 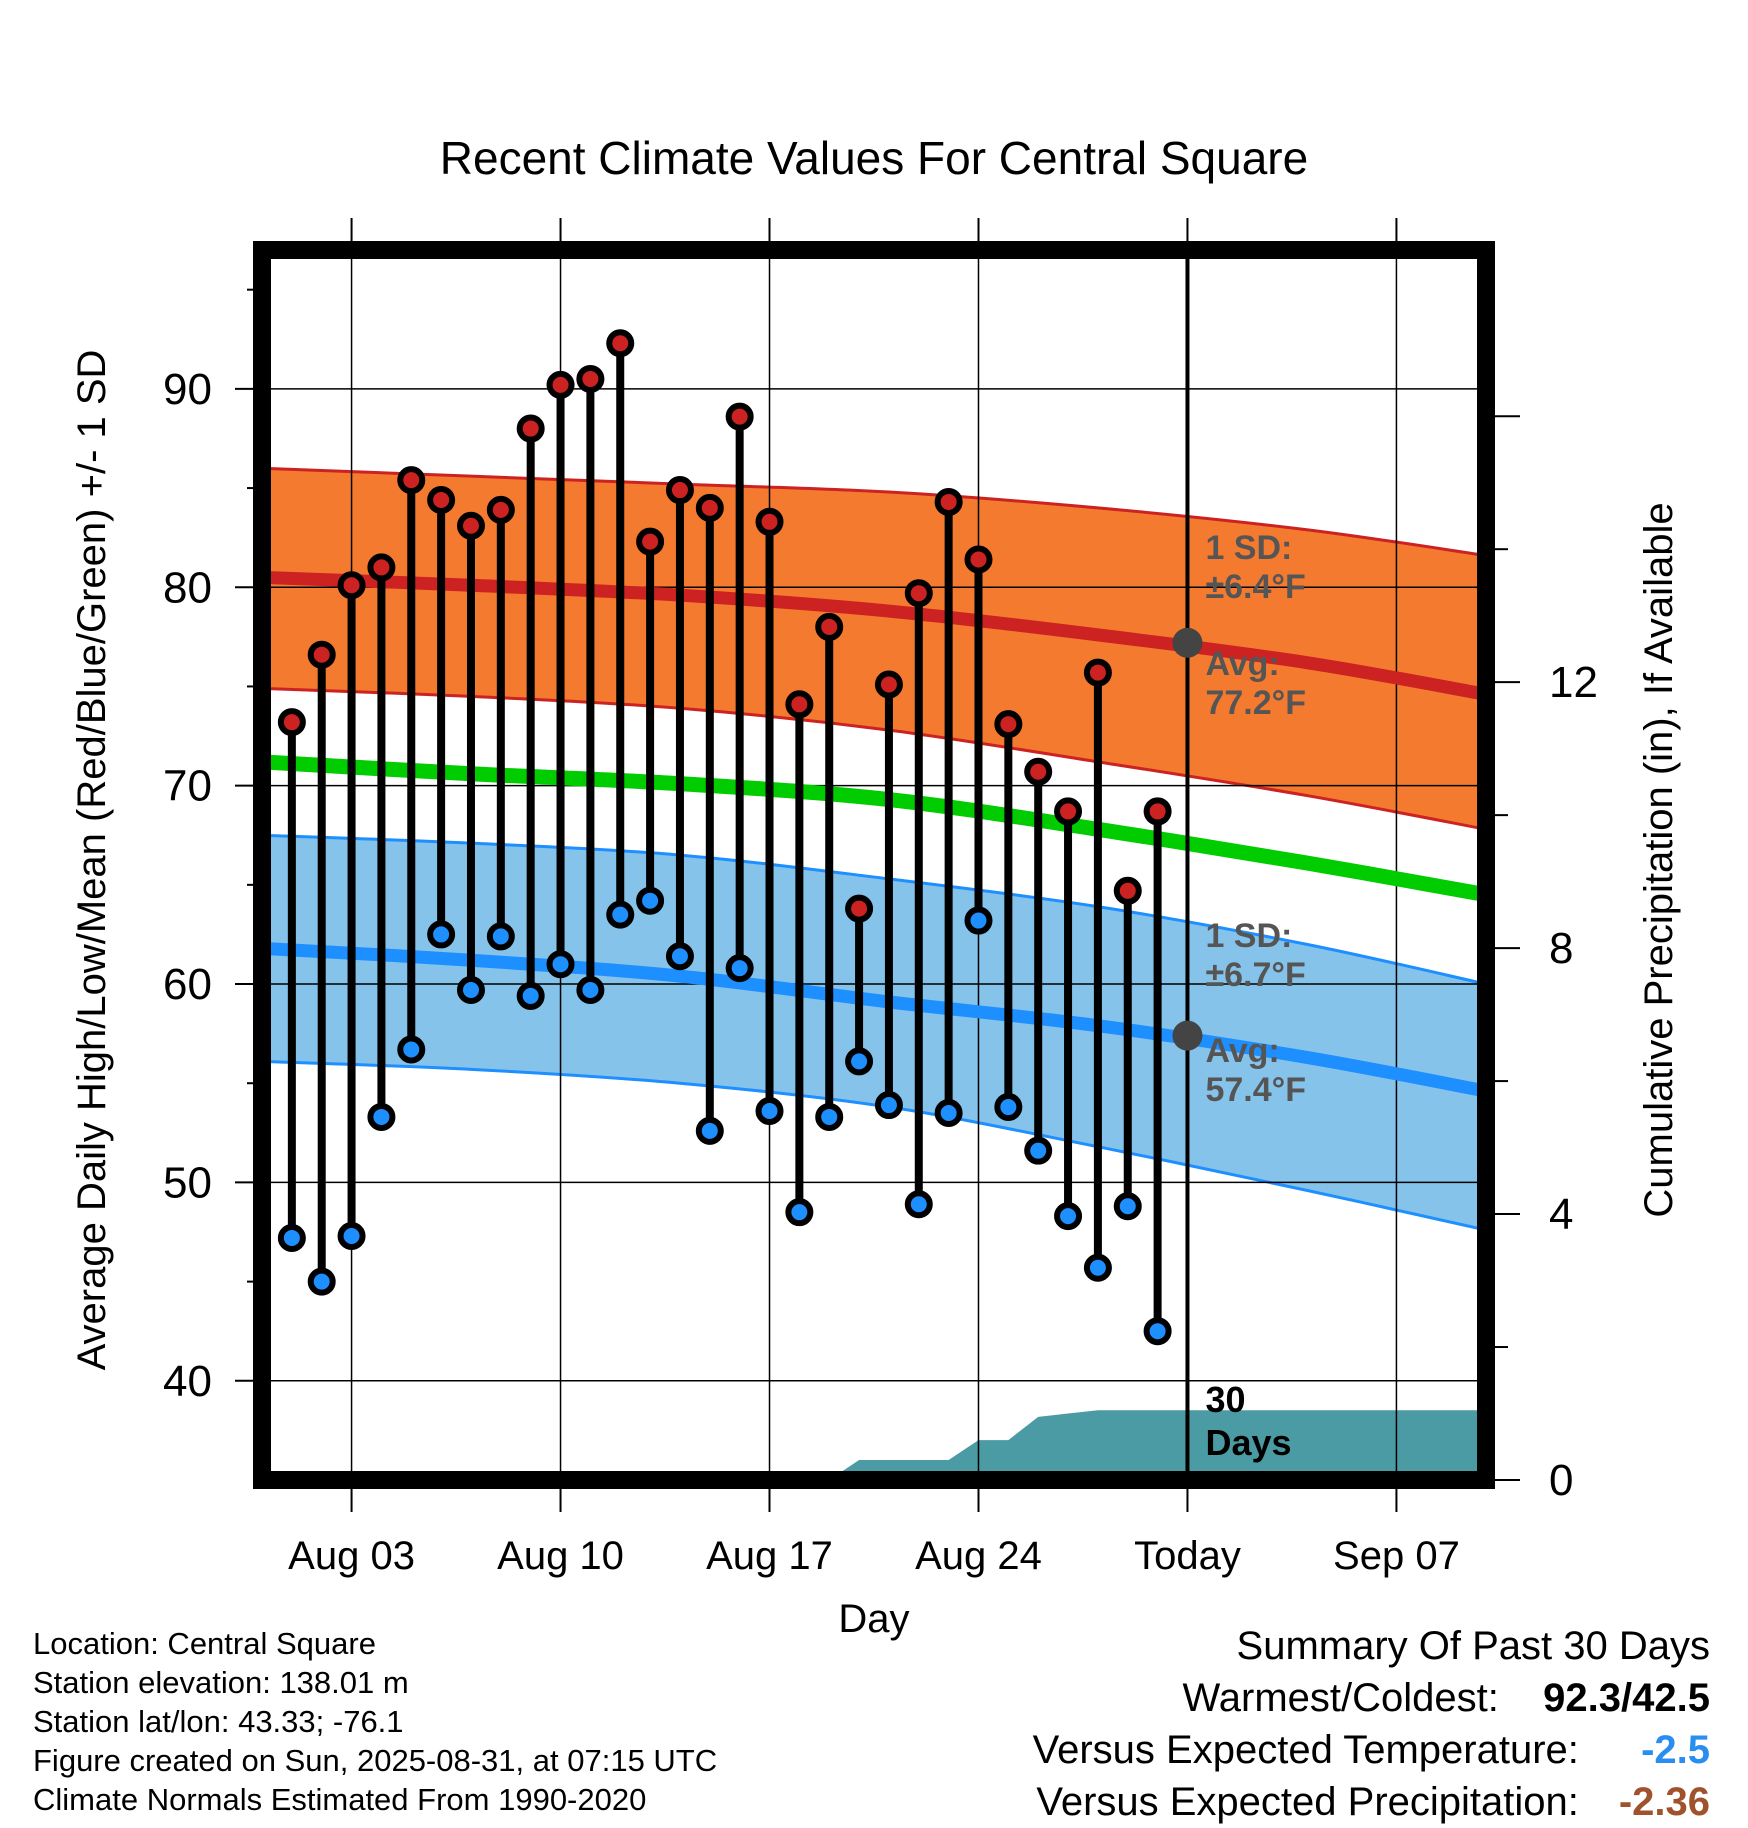 I want to click on y2-tick-label: 0, so click(x=1561, y=1480).